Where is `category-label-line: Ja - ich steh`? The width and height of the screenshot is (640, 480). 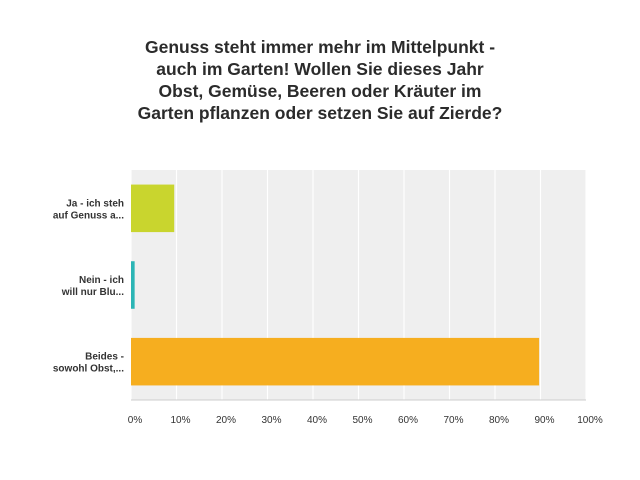 category-label-line: Ja - ich steh is located at coordinates (95, 203).